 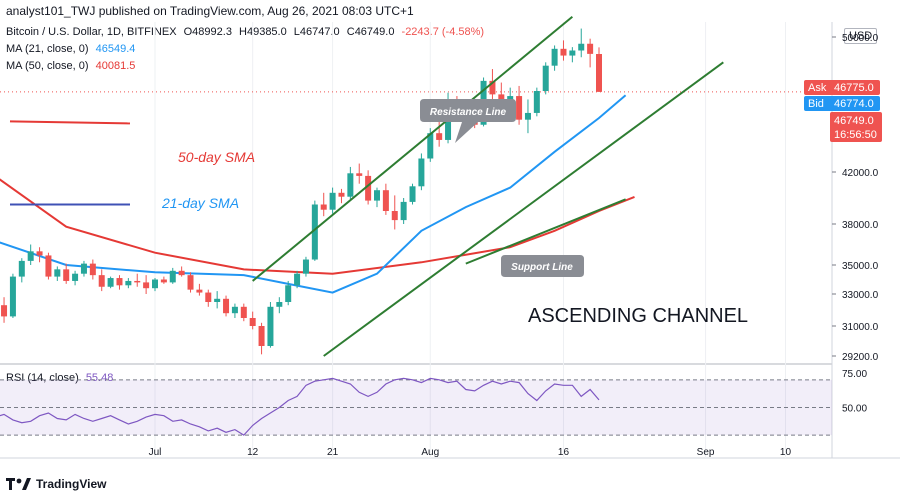 I want to click on support-ray-line, so click(x=546, y=231).